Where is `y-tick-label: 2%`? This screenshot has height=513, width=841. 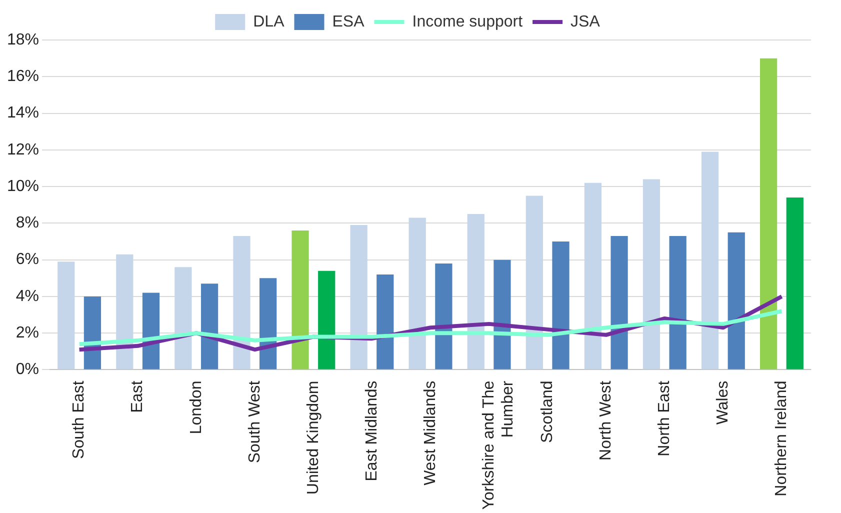
y-tick-label: 2% is located at coordinates (28, 333).